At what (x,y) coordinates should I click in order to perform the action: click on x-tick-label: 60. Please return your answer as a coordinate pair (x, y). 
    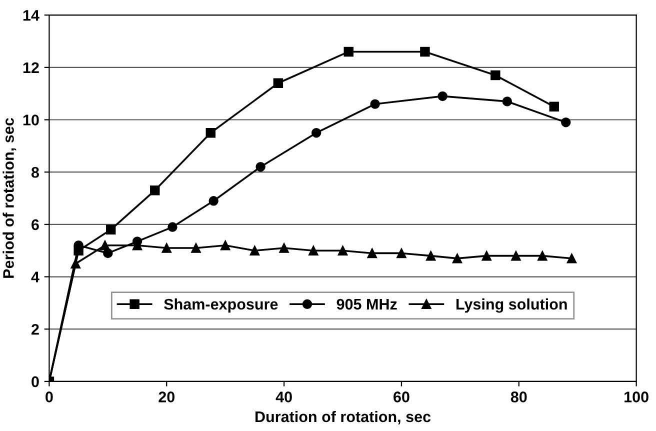
    Looking at the image, I should click on (402, 397).